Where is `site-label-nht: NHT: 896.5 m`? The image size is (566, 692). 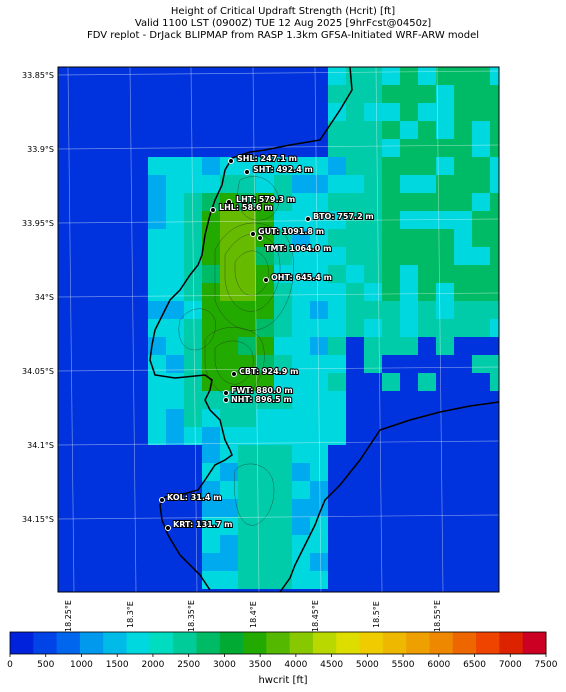 site-label-nht: NHT: 896.5 m is located at coordinates (261, 399).